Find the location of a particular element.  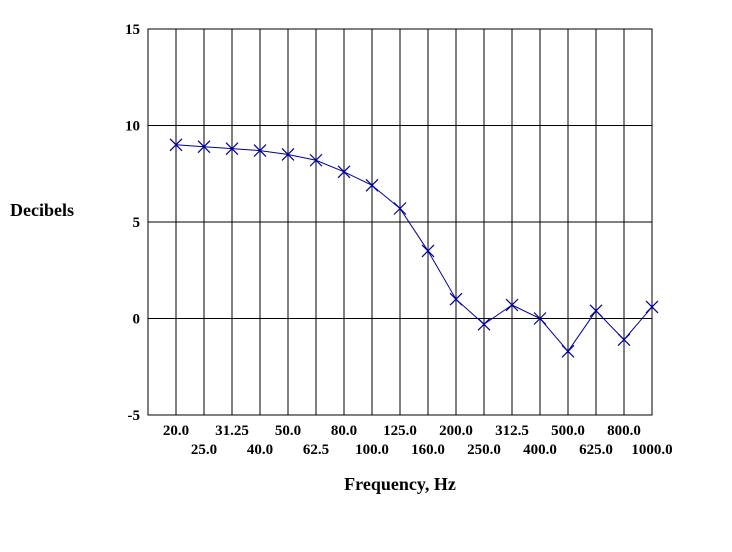

y-tick-label: 10 is located at coordinates (132, 127).